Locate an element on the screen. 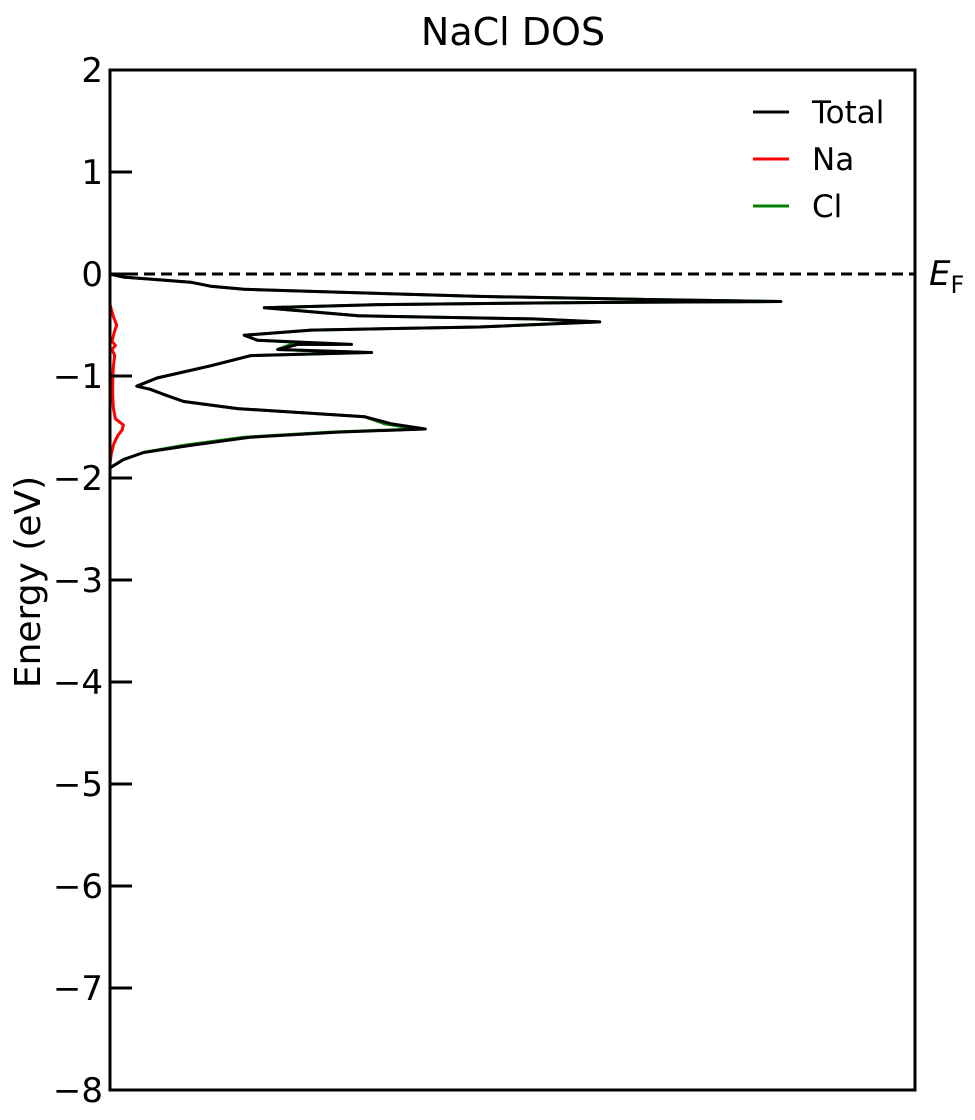 This screenshot has height=1120, width=975. legend-label-cl: Cl is located at coordinates (827, 207).